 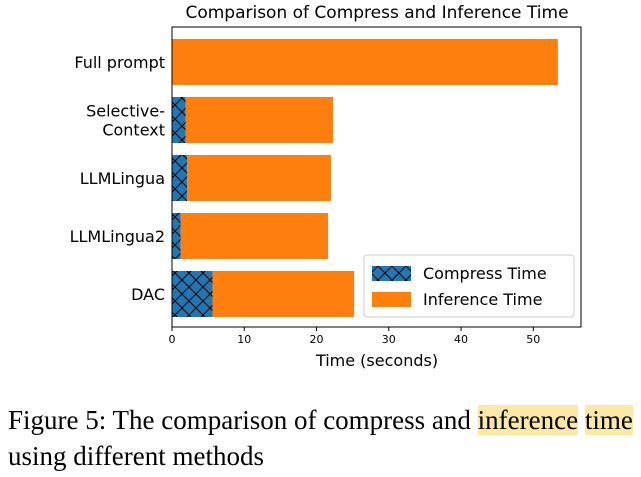 I want to click on x-axis-label: Time (seconds), so click(x=376, y=360).